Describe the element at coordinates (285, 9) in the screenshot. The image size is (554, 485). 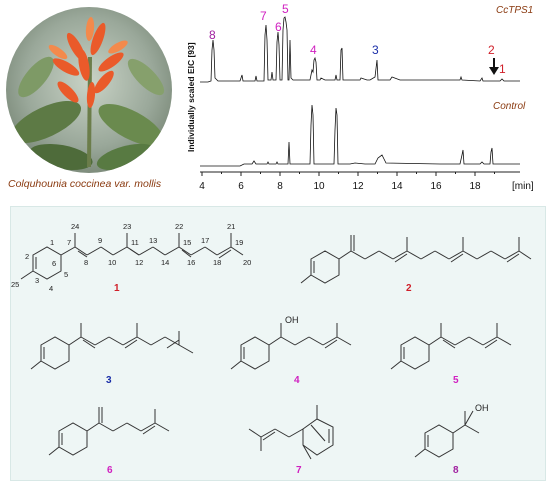
I see `peak-label: 5` at that location.